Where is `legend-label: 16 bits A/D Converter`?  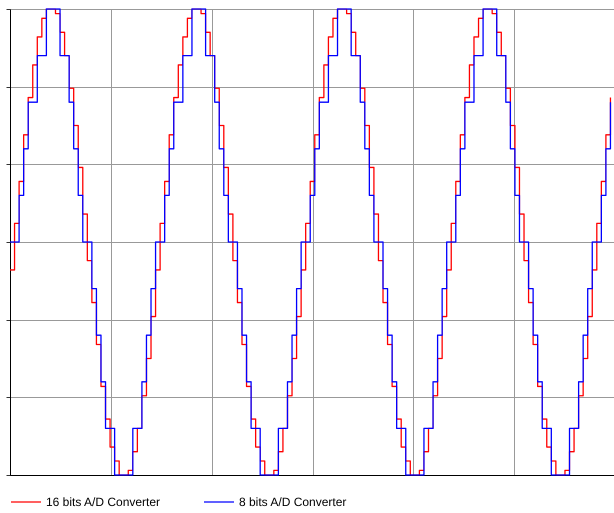
legend-label: 16 bits A/D Converter is located at coordinates (103, 502).